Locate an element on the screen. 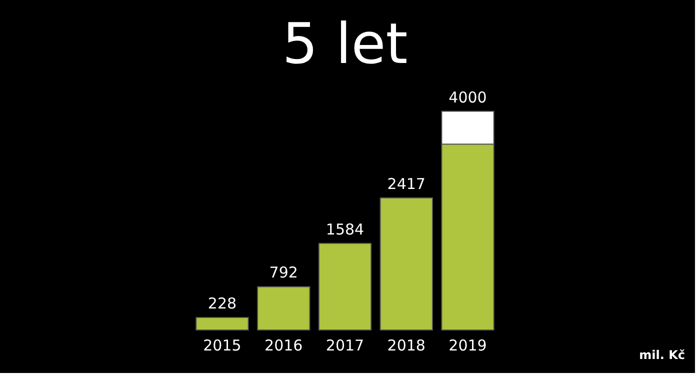  chart-title: 5 let is located at coordinates (345, 44).